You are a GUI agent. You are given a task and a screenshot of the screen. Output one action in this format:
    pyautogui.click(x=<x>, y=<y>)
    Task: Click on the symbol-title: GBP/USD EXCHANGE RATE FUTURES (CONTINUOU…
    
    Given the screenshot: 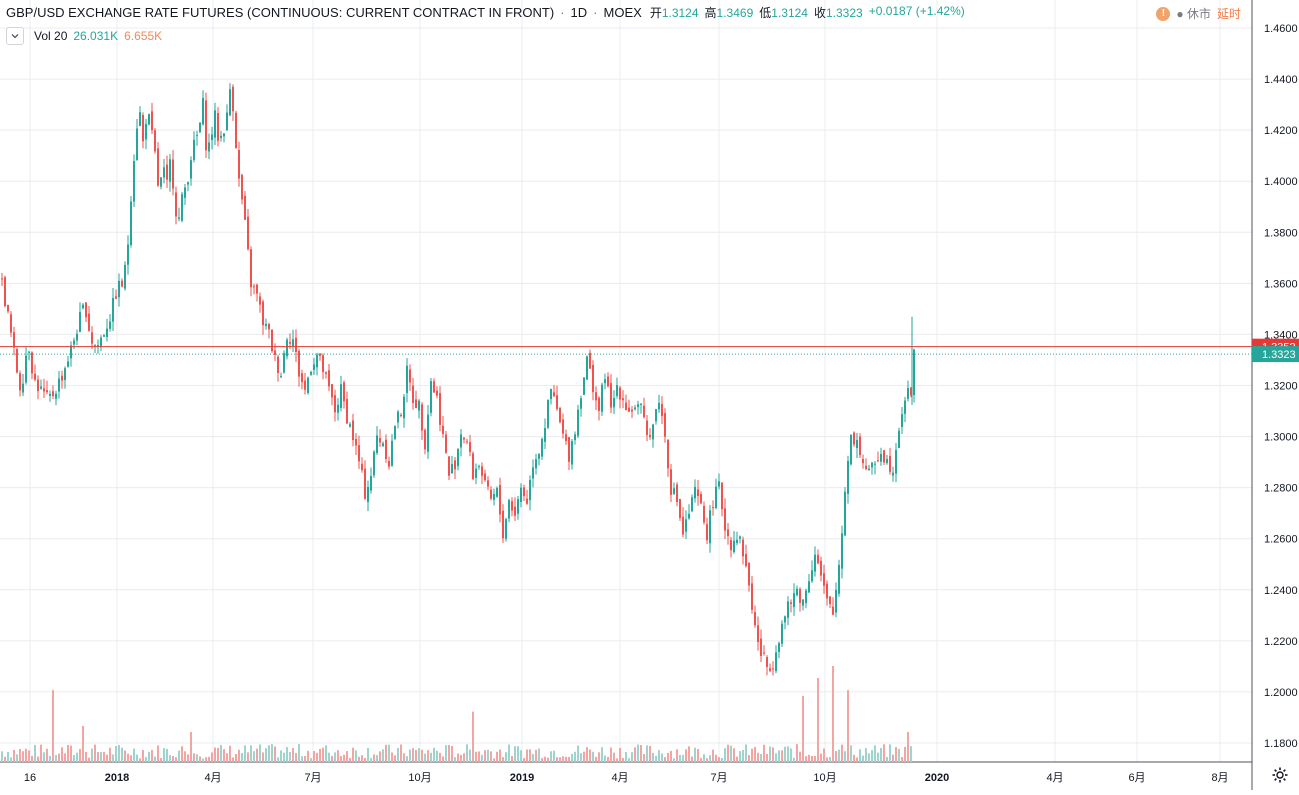 What is the action you would take?
    pyautogui.click(x=280, y=12)
    